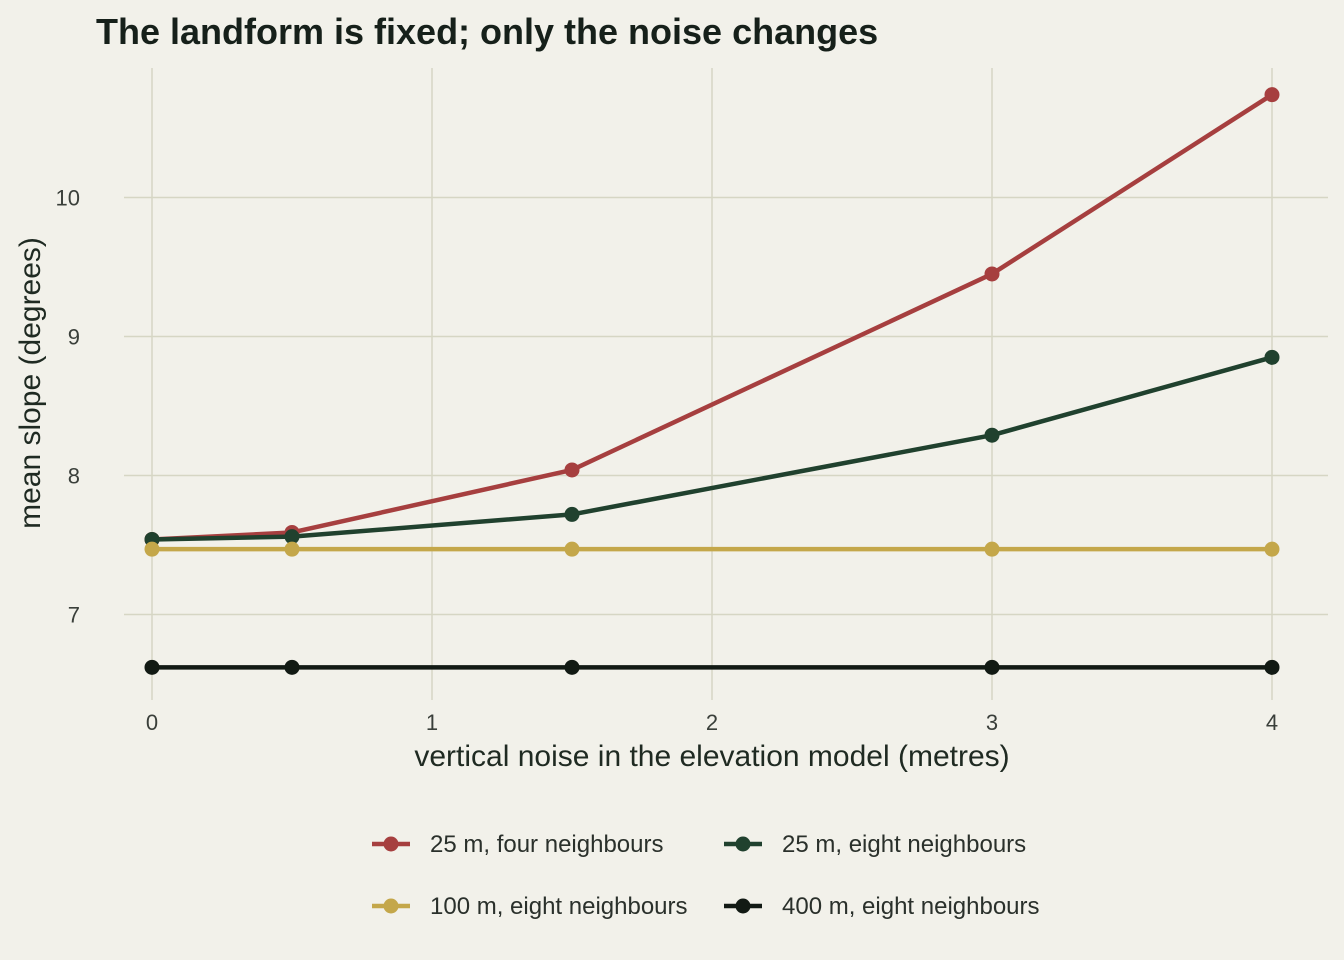 The width and height of the screenshot is (1344, 960). I want to click on x-tick-label: 0, so click(152, 722).